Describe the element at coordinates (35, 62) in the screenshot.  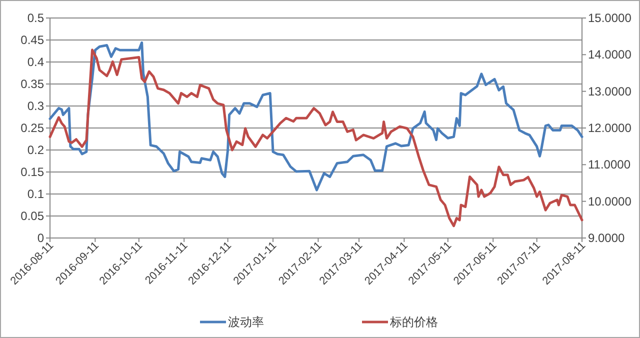
I see `y-tick-label: 0.4` at that location.